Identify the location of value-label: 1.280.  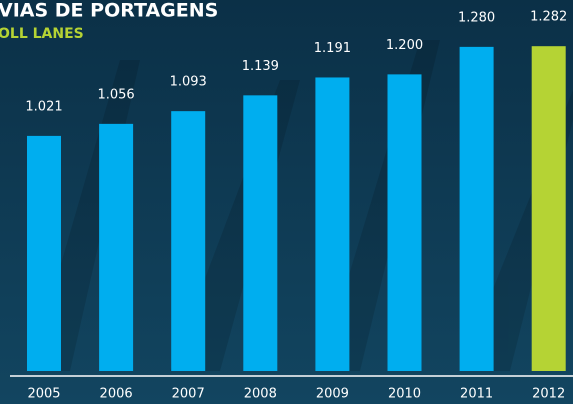
(476, 17).